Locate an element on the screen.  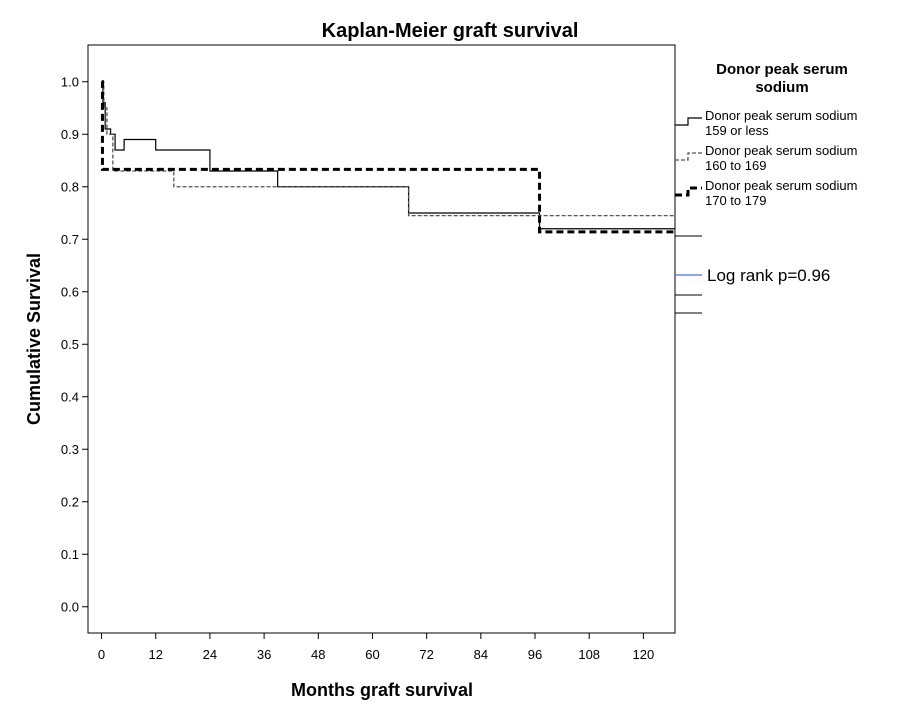
y-axis-label: Cumulative Survival is located at coordinates (34, 339).